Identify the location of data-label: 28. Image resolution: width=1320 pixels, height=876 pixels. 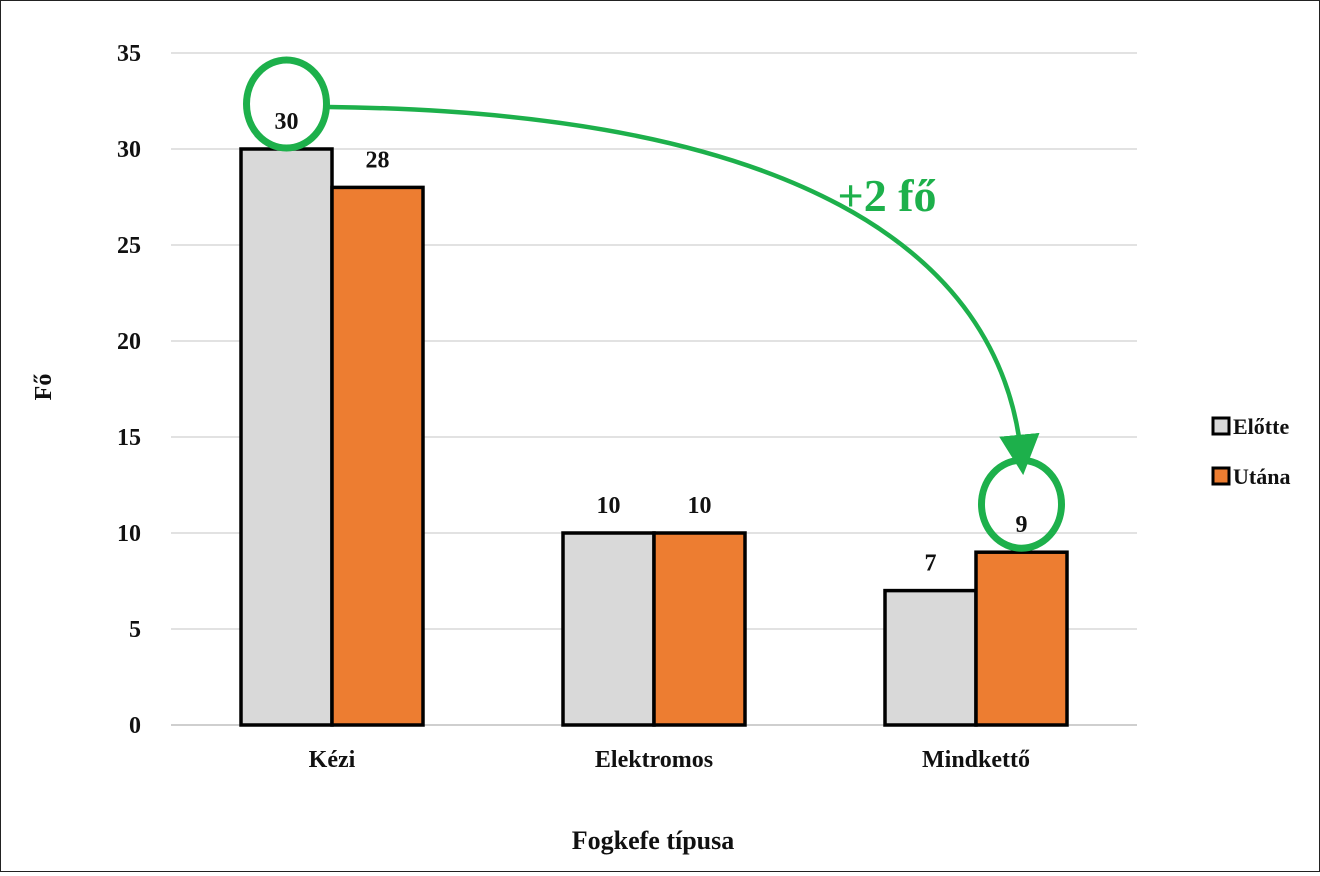
(378, 160).